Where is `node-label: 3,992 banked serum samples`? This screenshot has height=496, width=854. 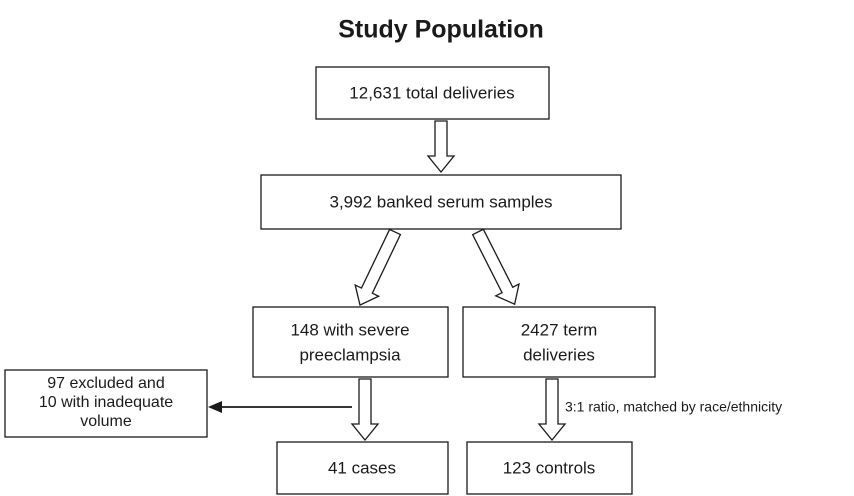
node-label: 3,992 banked serum samples is located at coordinates (440, 201).